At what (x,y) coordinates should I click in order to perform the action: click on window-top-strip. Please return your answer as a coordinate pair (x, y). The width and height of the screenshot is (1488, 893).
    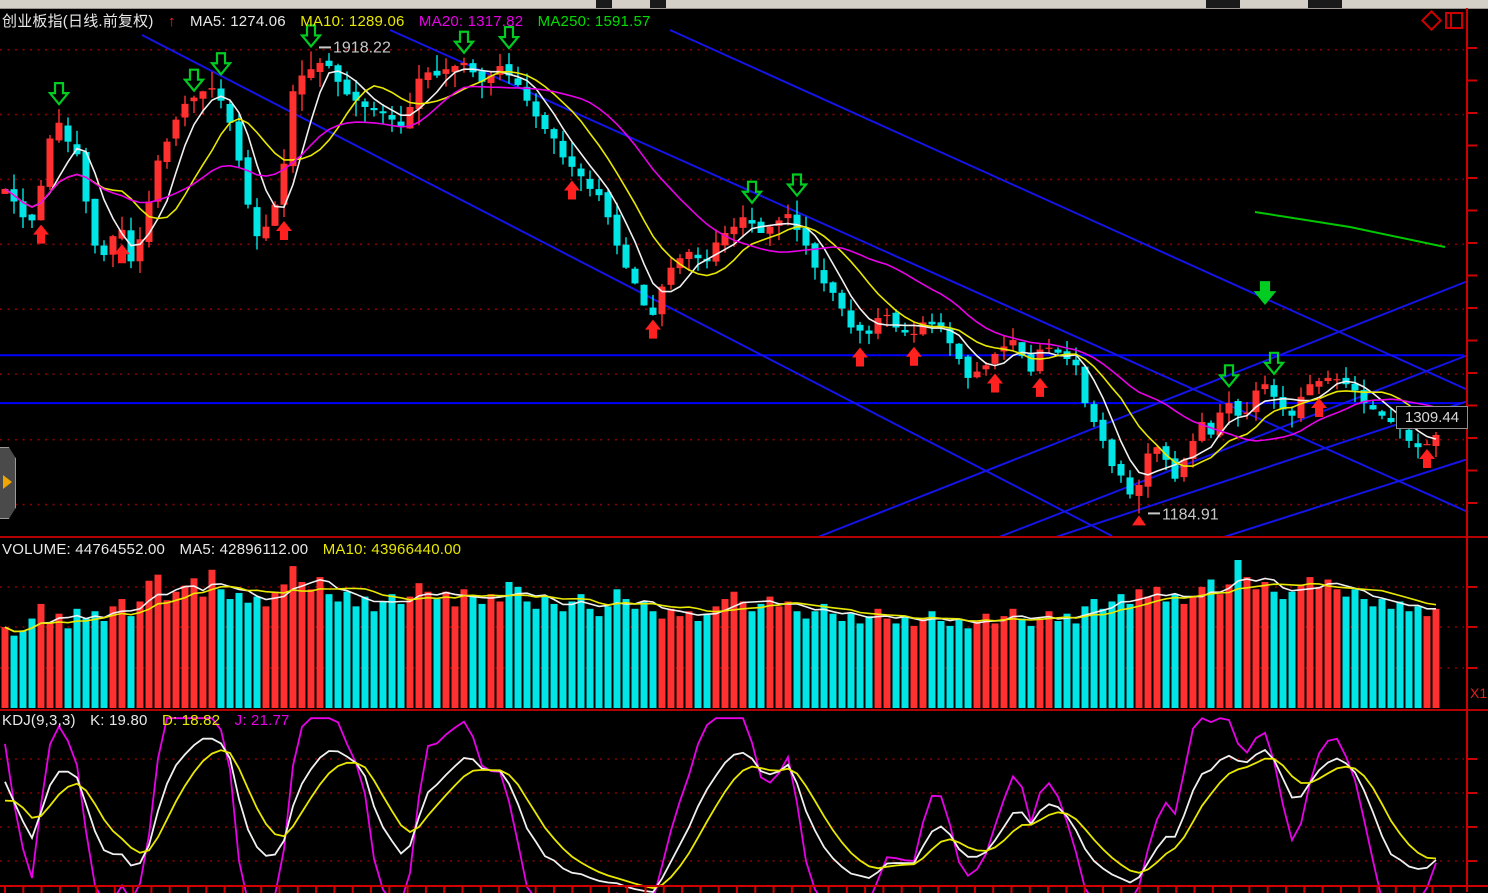
    Looking at the image, I should click on (744, 4).